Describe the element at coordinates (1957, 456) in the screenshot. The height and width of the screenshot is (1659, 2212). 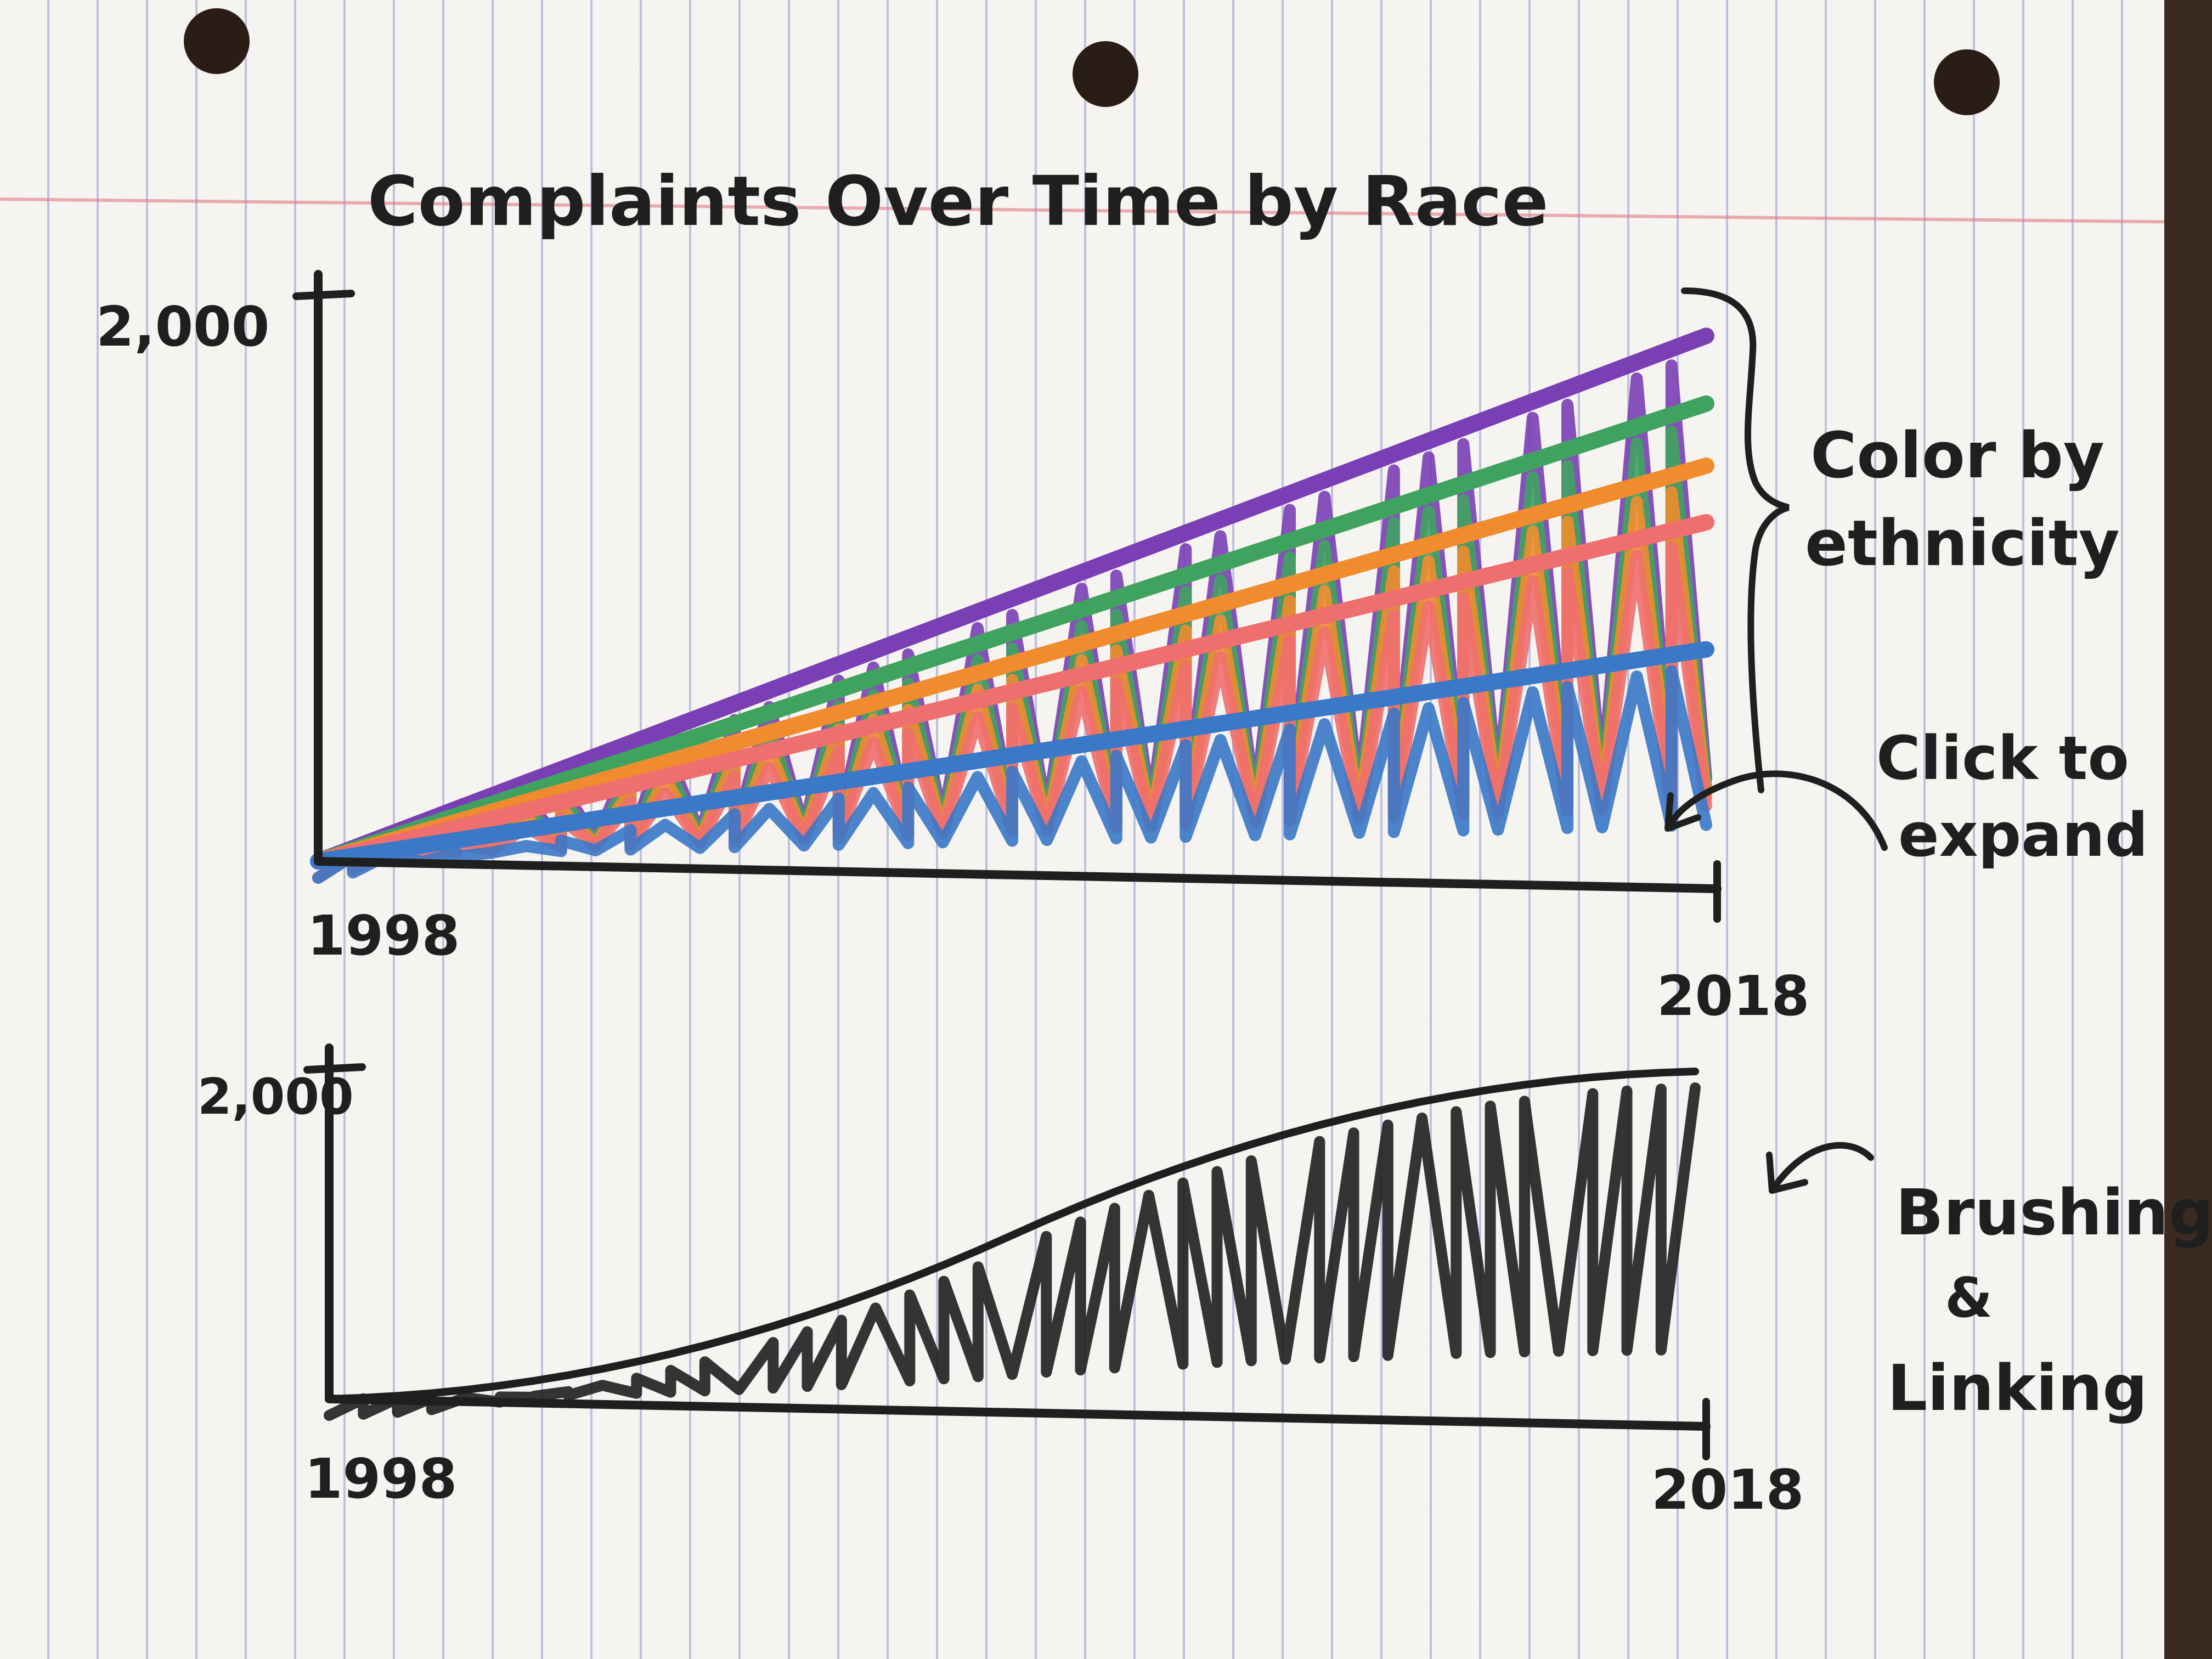
I see `annotation-color-line1: Color by` at that location.